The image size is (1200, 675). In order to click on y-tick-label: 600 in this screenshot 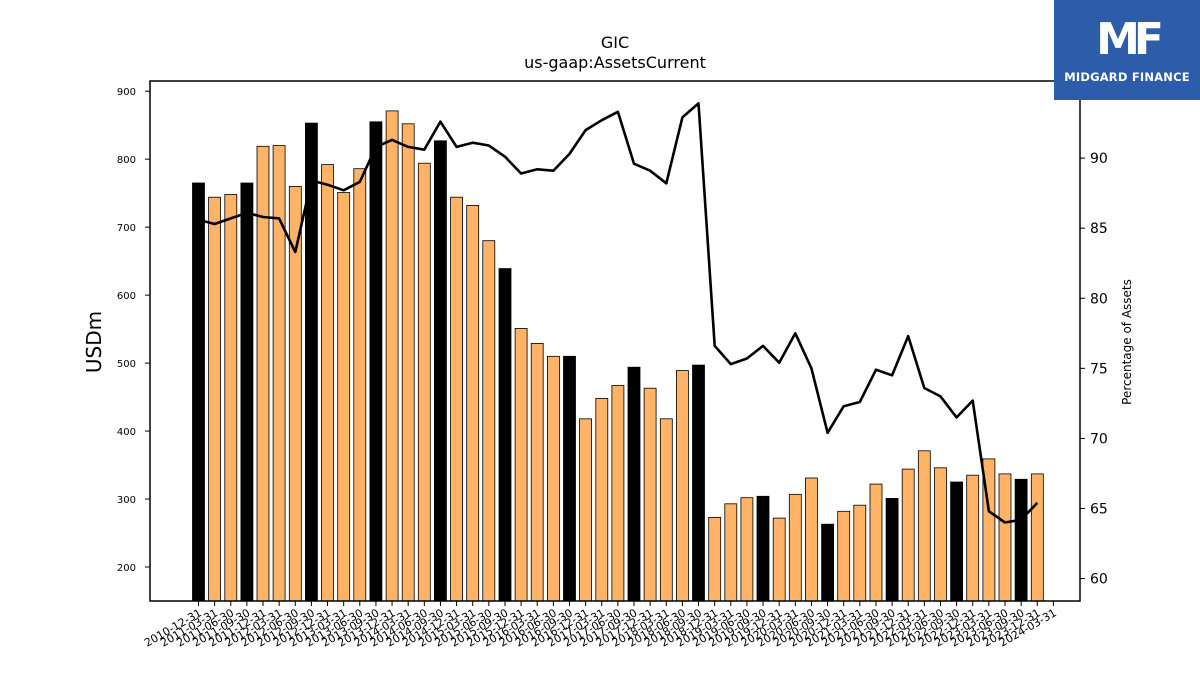, I will do `click(126, 296)`.